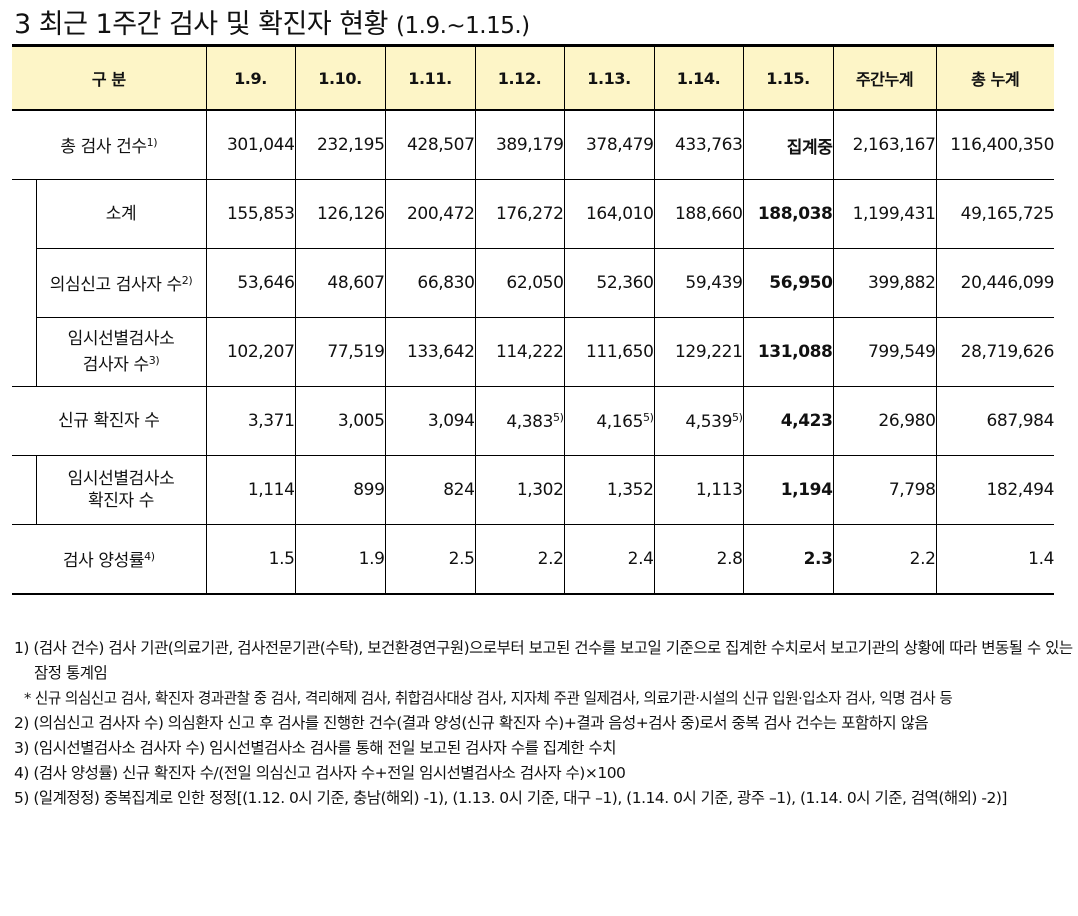 The height and width of the screenshot is (916, 1078). I want to click on table-cell: 49,165,725, so click(994, 214).